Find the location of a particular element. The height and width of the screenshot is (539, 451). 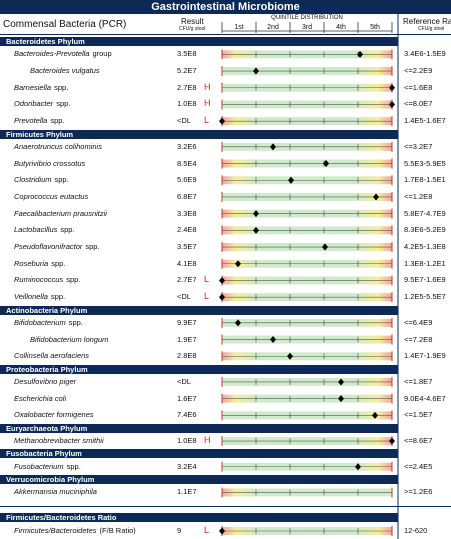

reference-range: 1.2E5-5.5E7 is located at coordinates (425, 297).